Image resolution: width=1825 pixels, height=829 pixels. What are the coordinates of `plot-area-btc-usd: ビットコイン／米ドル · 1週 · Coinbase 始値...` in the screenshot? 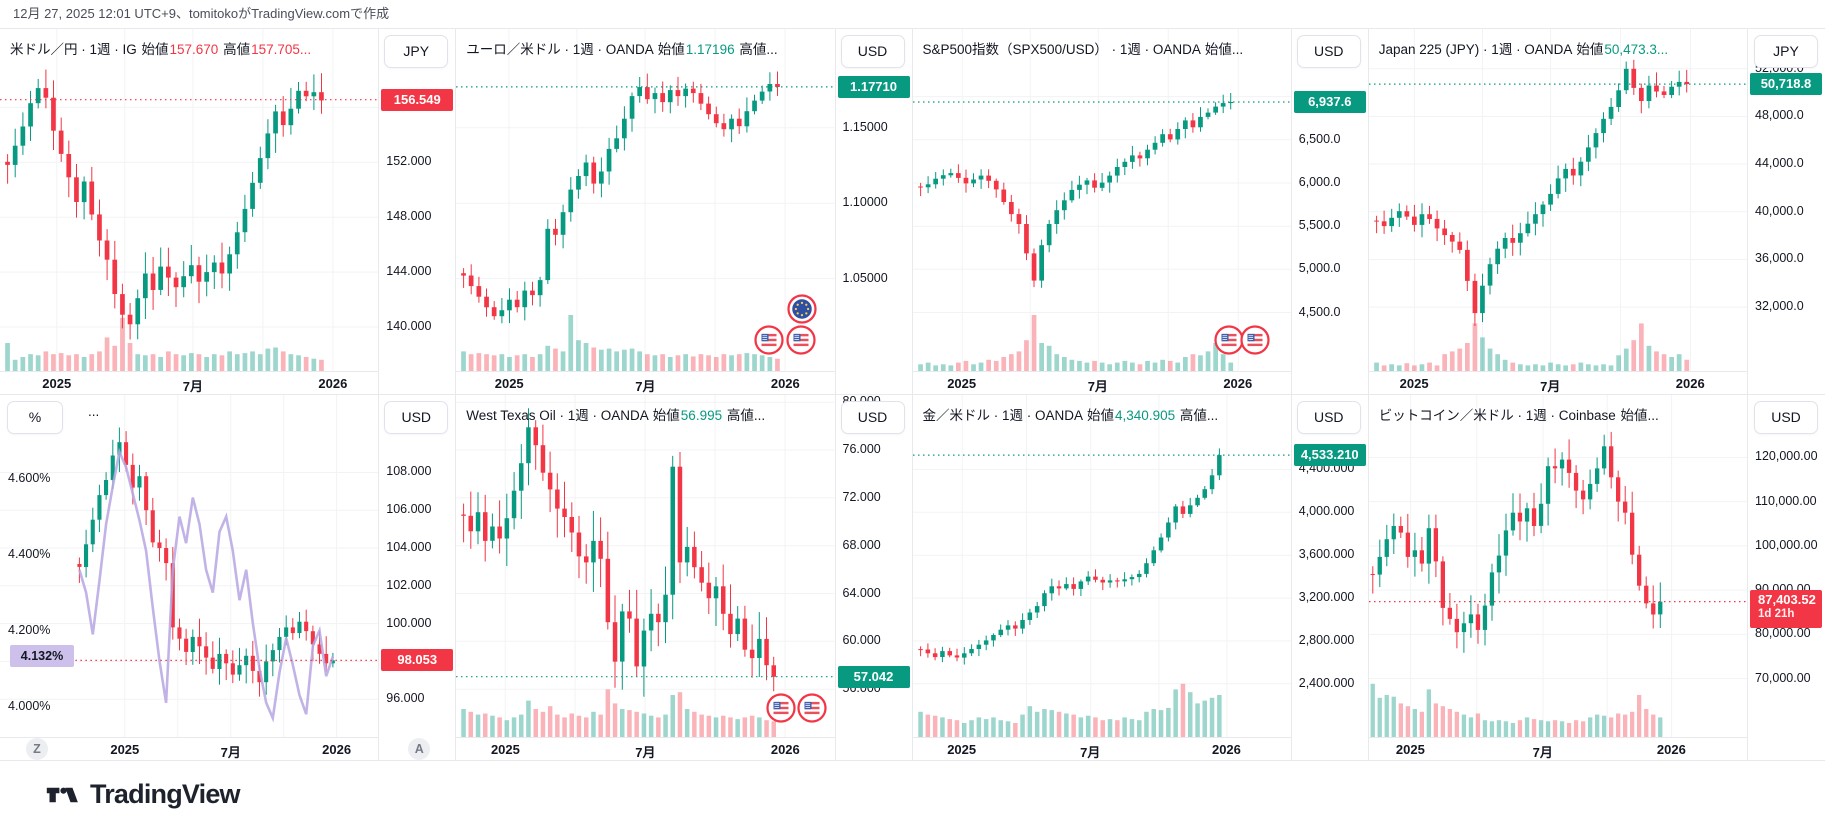 It's located at (1557, 566).